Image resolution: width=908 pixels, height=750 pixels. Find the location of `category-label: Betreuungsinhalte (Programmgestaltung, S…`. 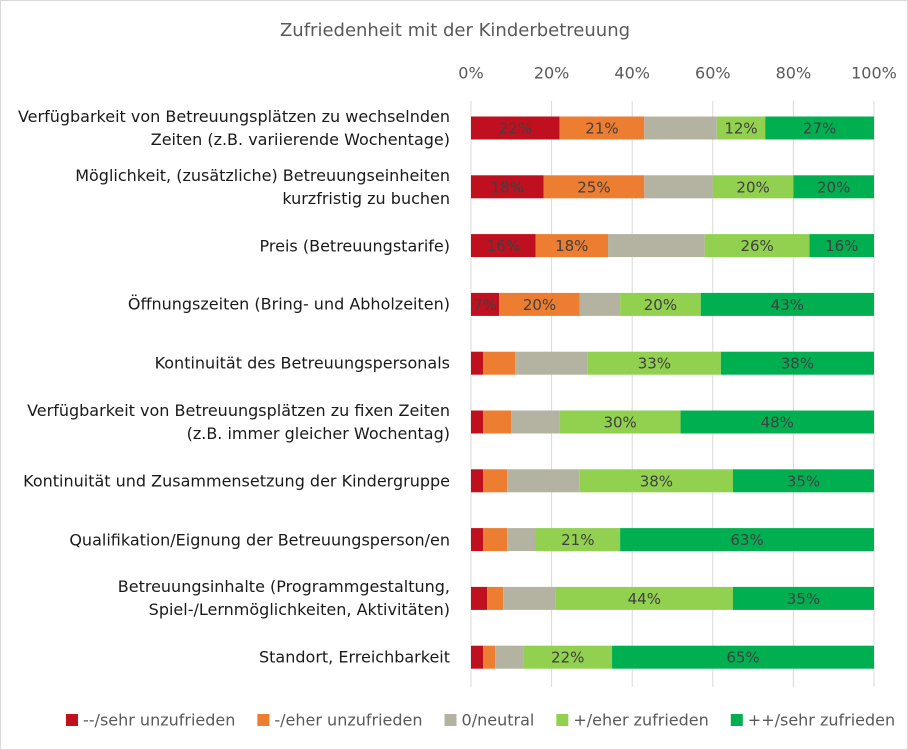

category-label: Betreuungsinhalte (Programmgestaltung, S… is located at coordinates (283, 598).